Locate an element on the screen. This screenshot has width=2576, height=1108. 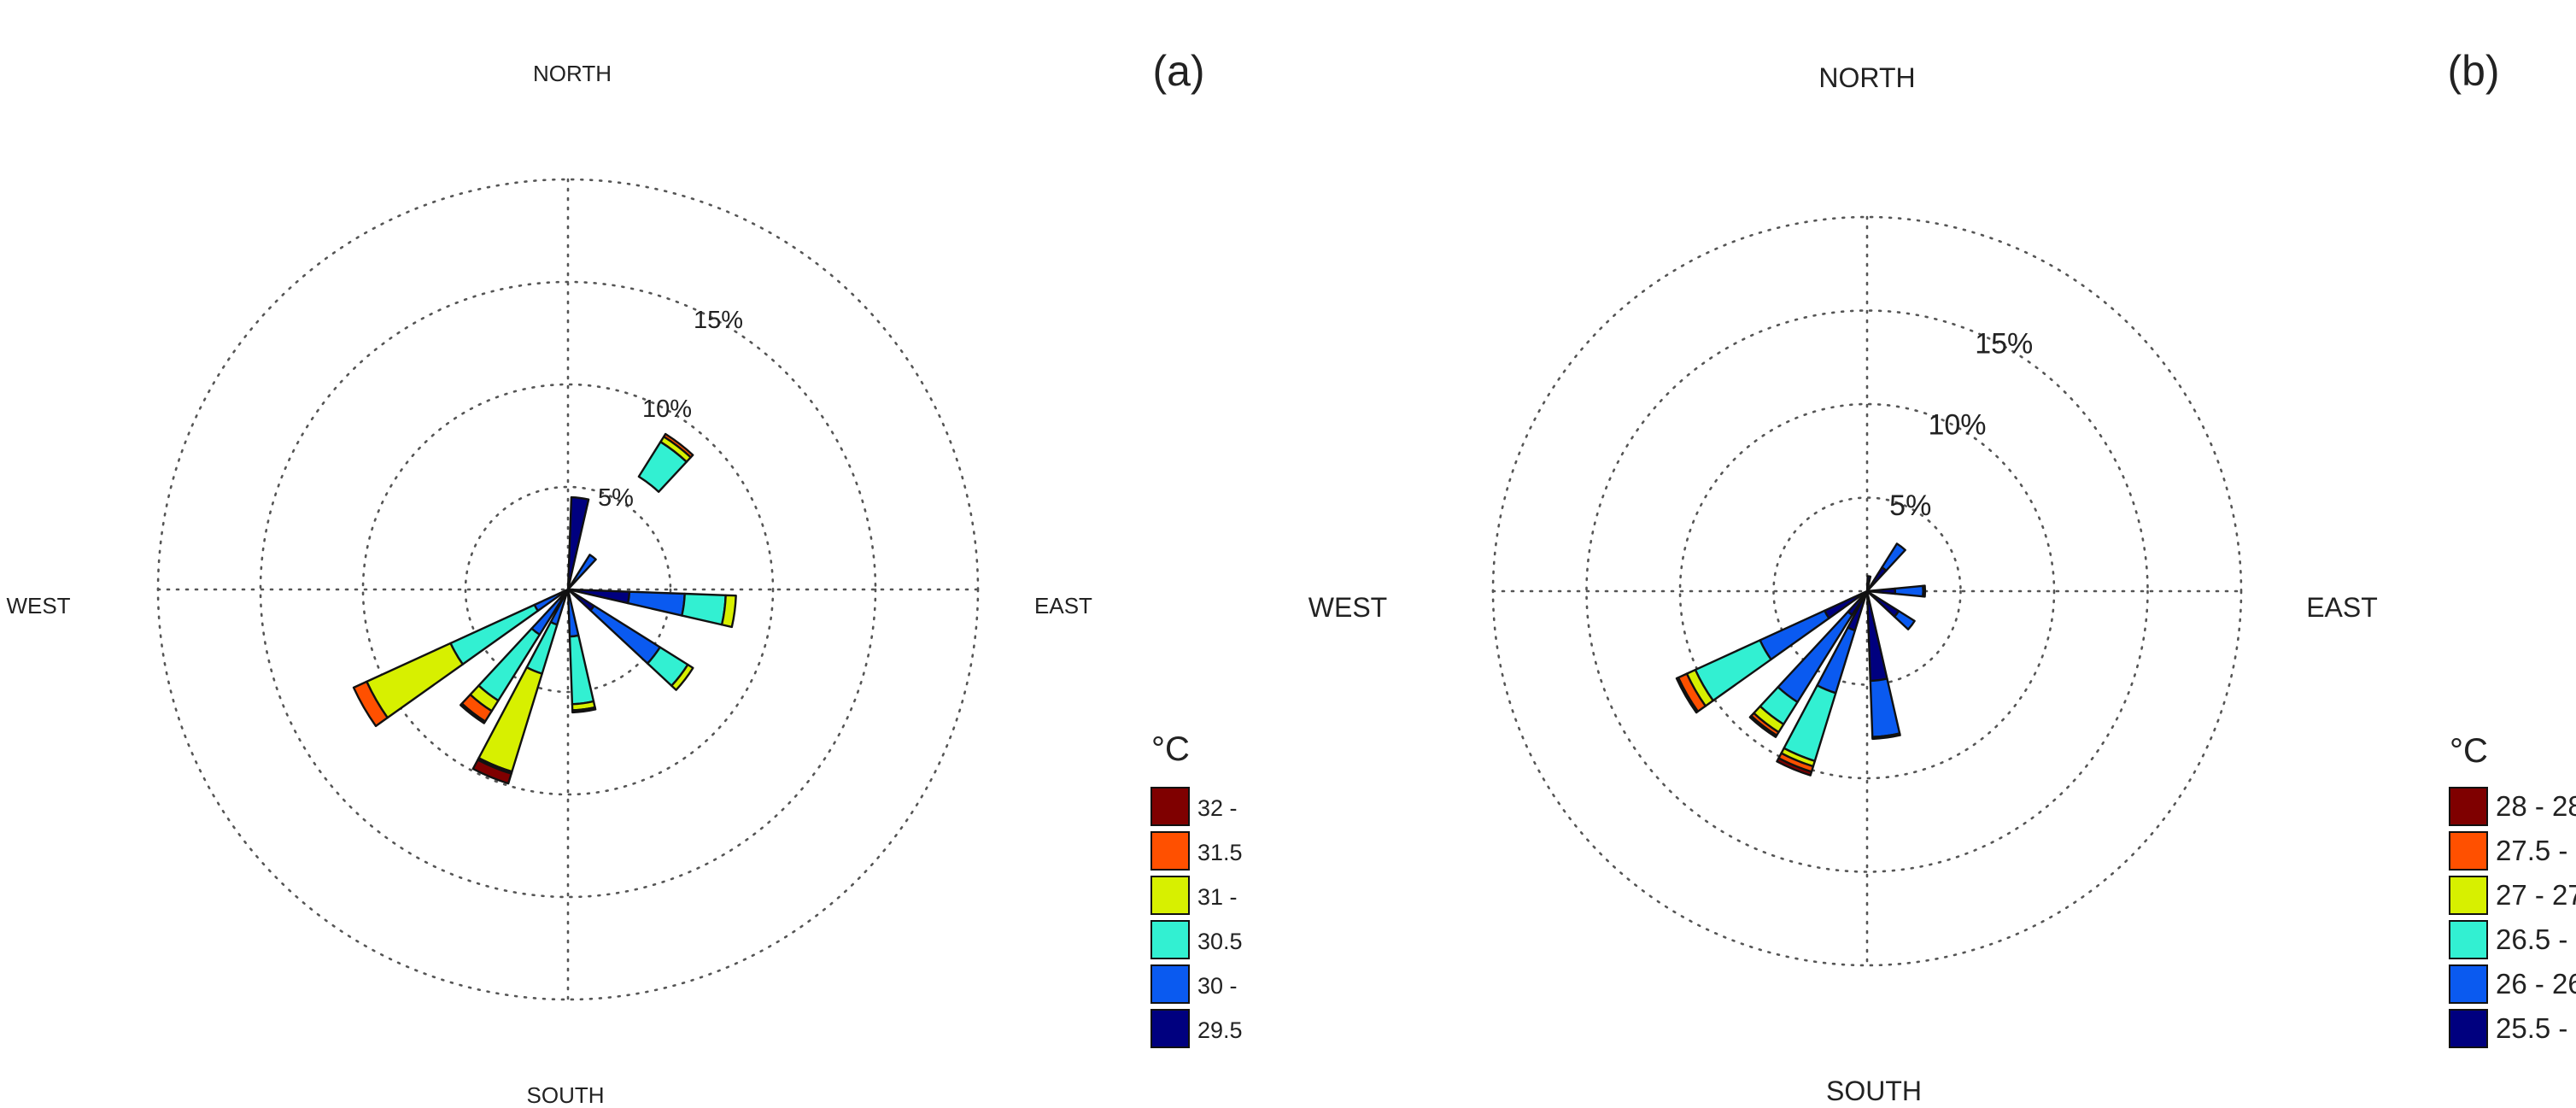
wedge-2-26.5 - 27 is located at coordinates (1924, 591).